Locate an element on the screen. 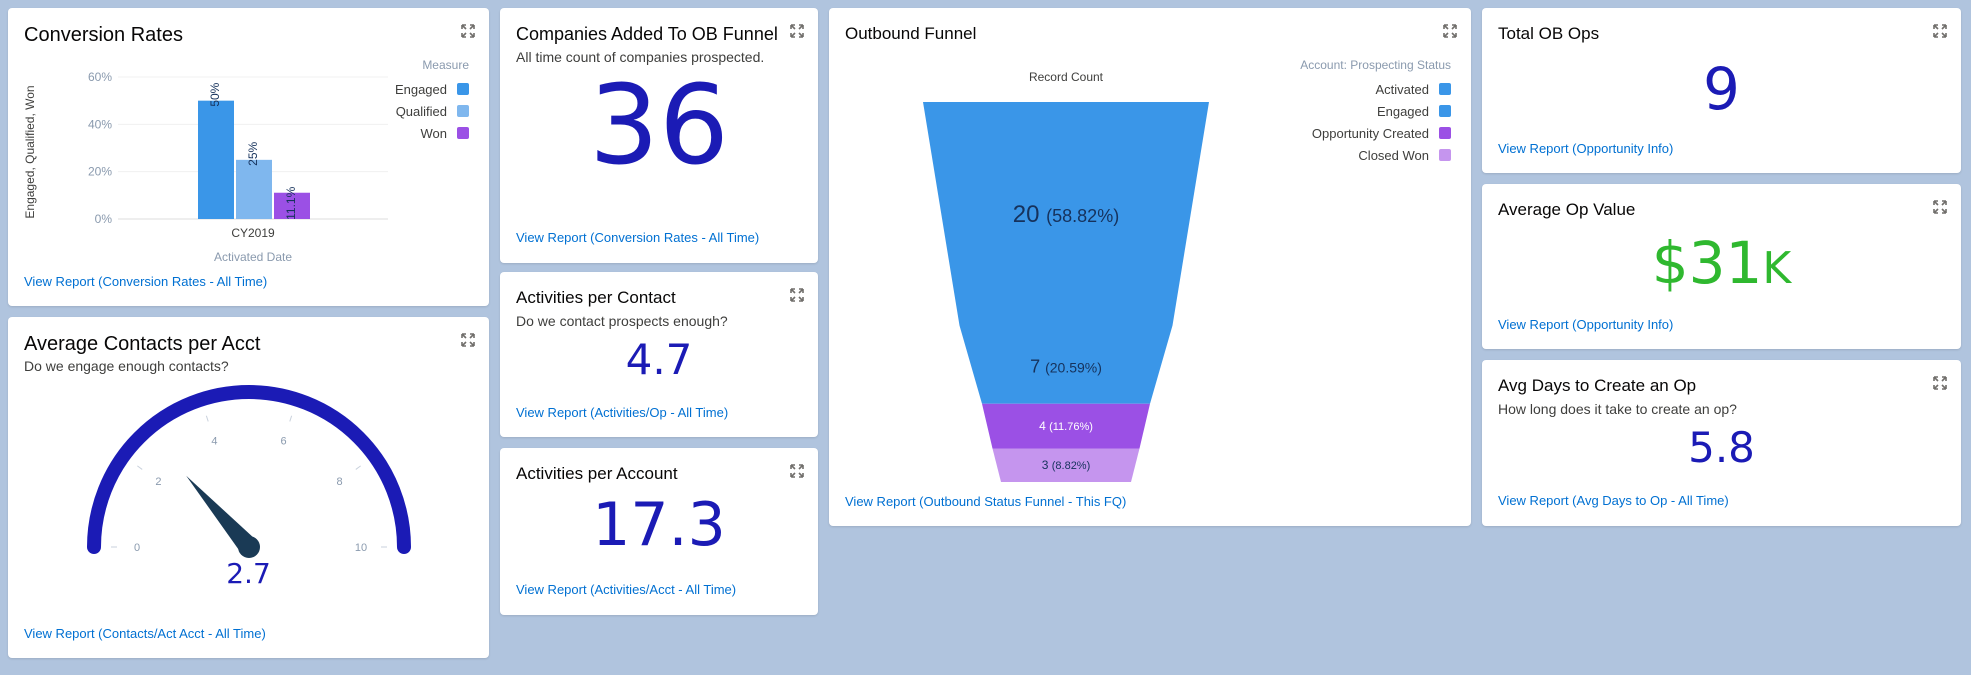  legend-item: Closed Won is located at coordinates (1341, 155).